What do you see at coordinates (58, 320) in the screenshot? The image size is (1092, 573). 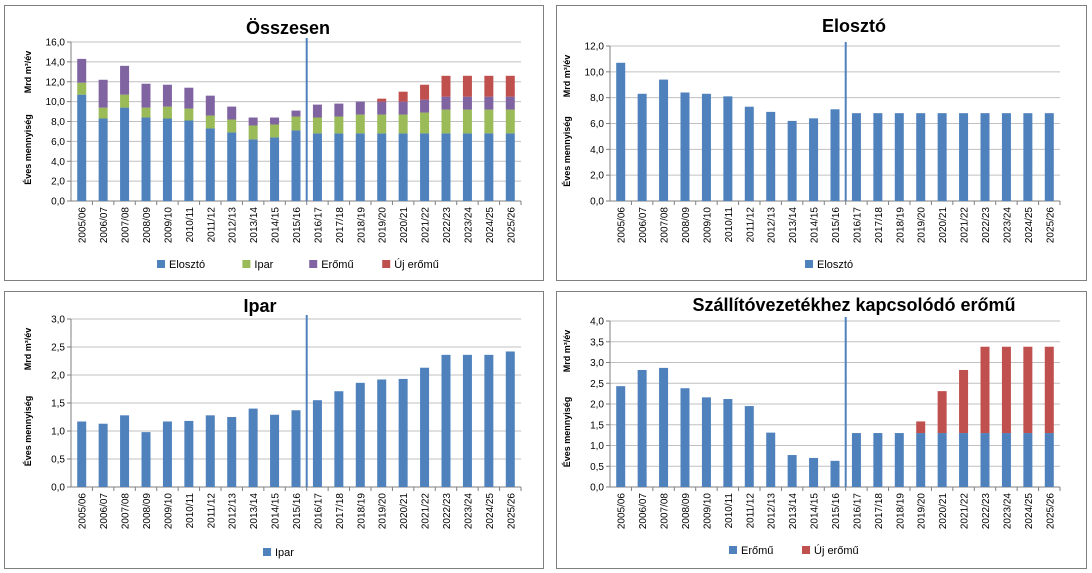 I see `y-tick-label: 3,0` at bounding box center [58, 320].